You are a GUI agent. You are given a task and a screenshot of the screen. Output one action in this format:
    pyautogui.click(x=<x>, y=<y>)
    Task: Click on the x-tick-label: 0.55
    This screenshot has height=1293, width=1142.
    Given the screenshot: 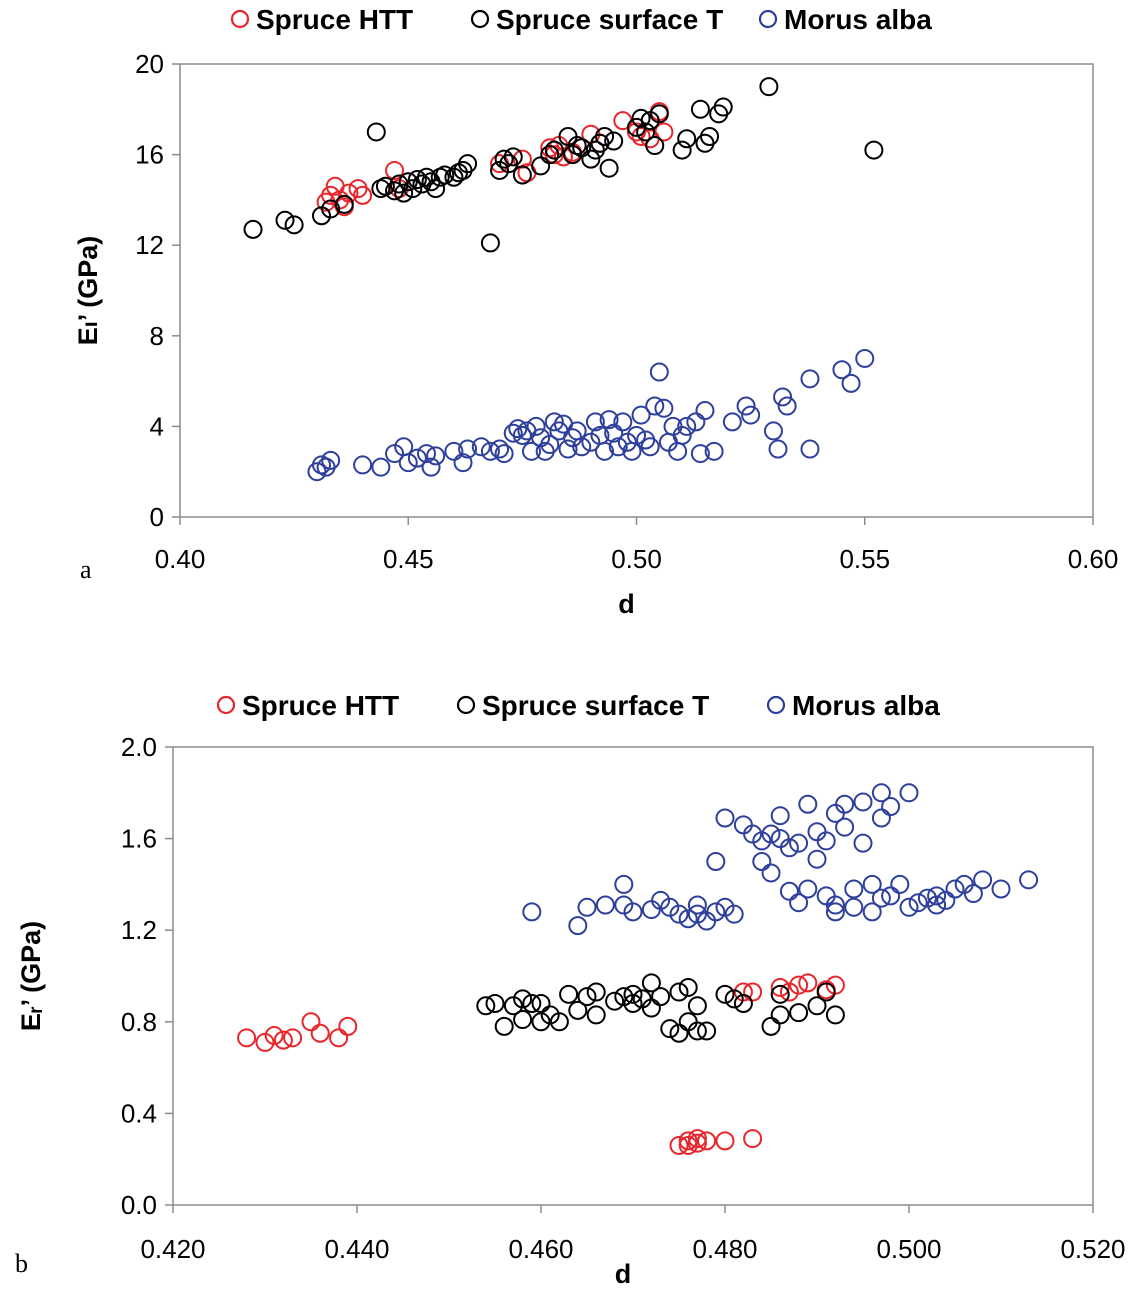 What is the action you would take?
    pyautogui.click(x=864, y=559)
    